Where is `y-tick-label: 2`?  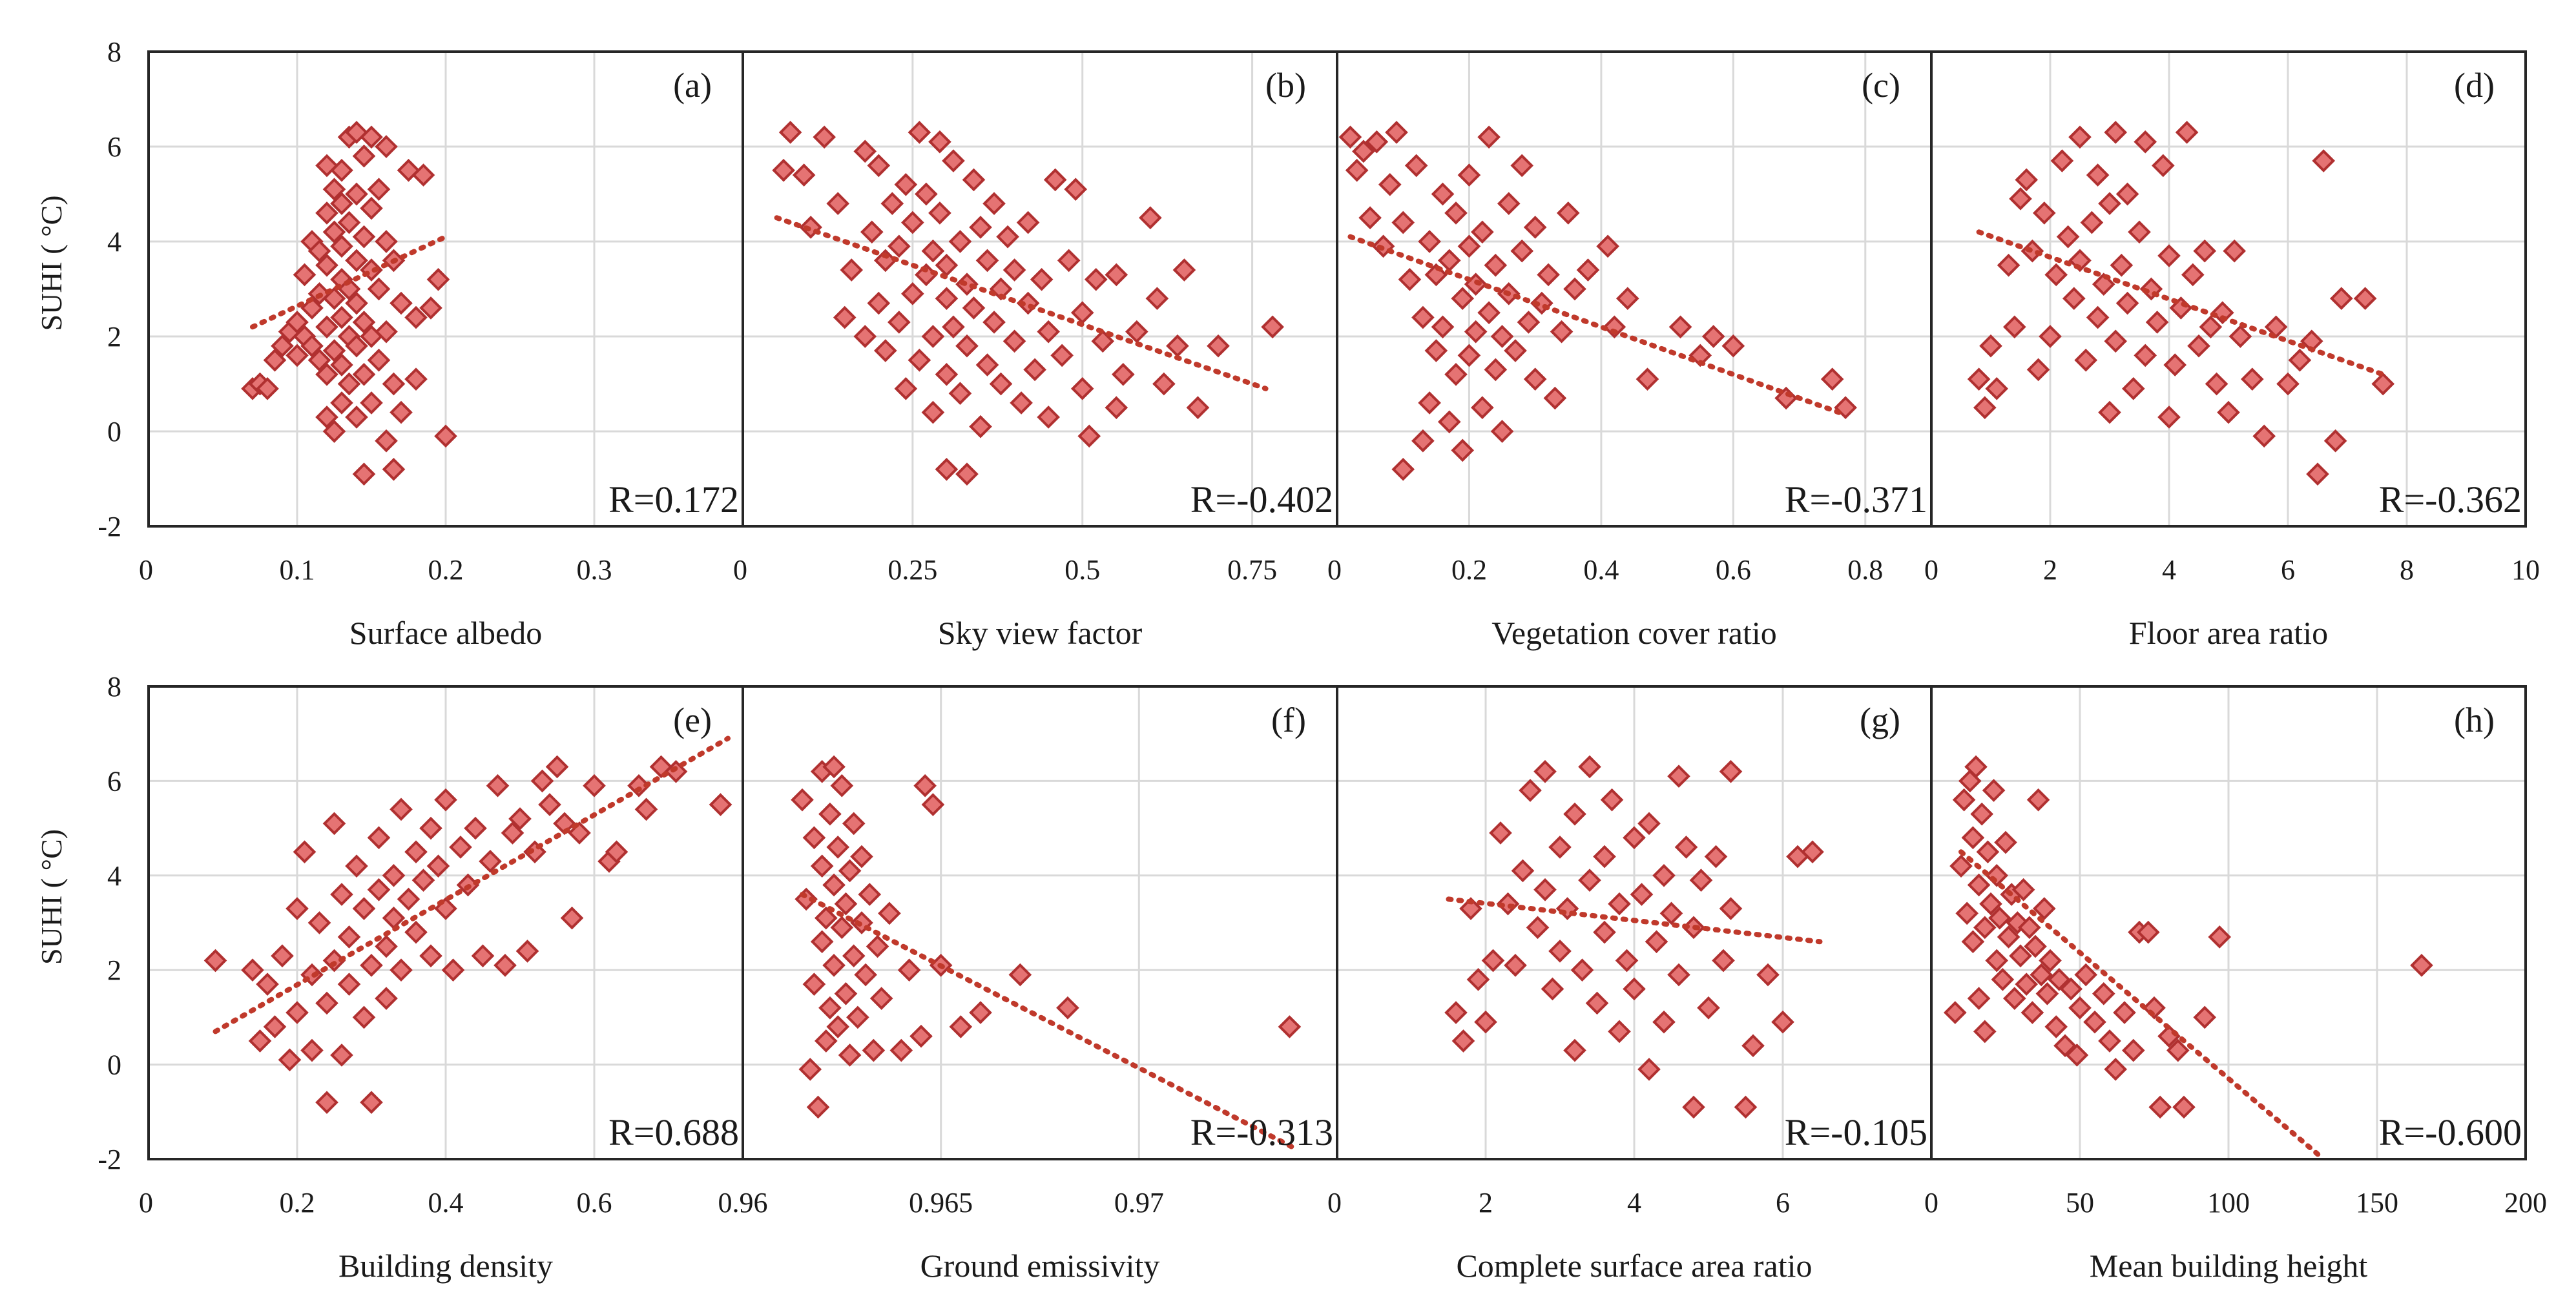
y-tick-label: 2 is located at coordinates (114, 337).